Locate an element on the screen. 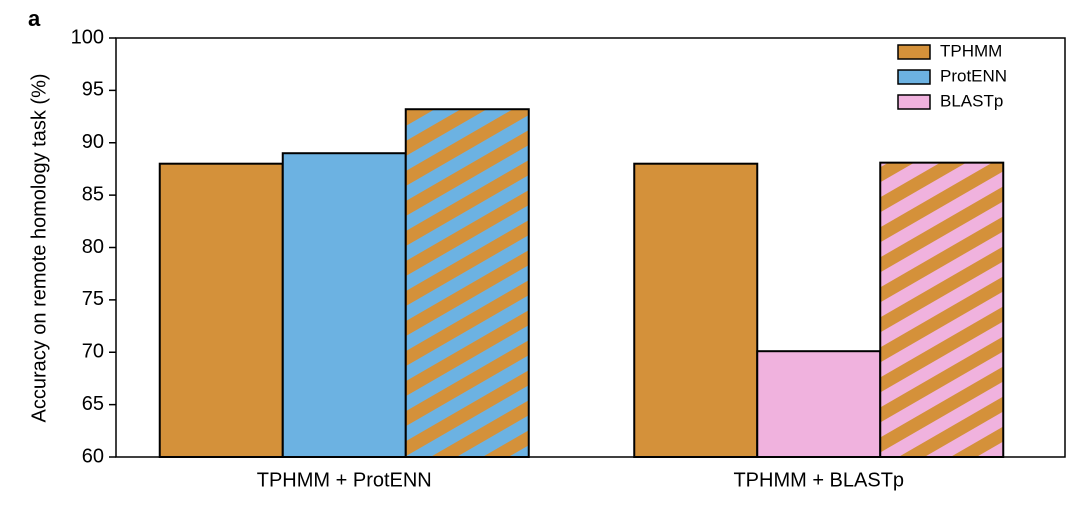 Image resolution: width=1082 pixels, height=514 pixels. legend-label: ProtENN is located at coordinates (973, 75).